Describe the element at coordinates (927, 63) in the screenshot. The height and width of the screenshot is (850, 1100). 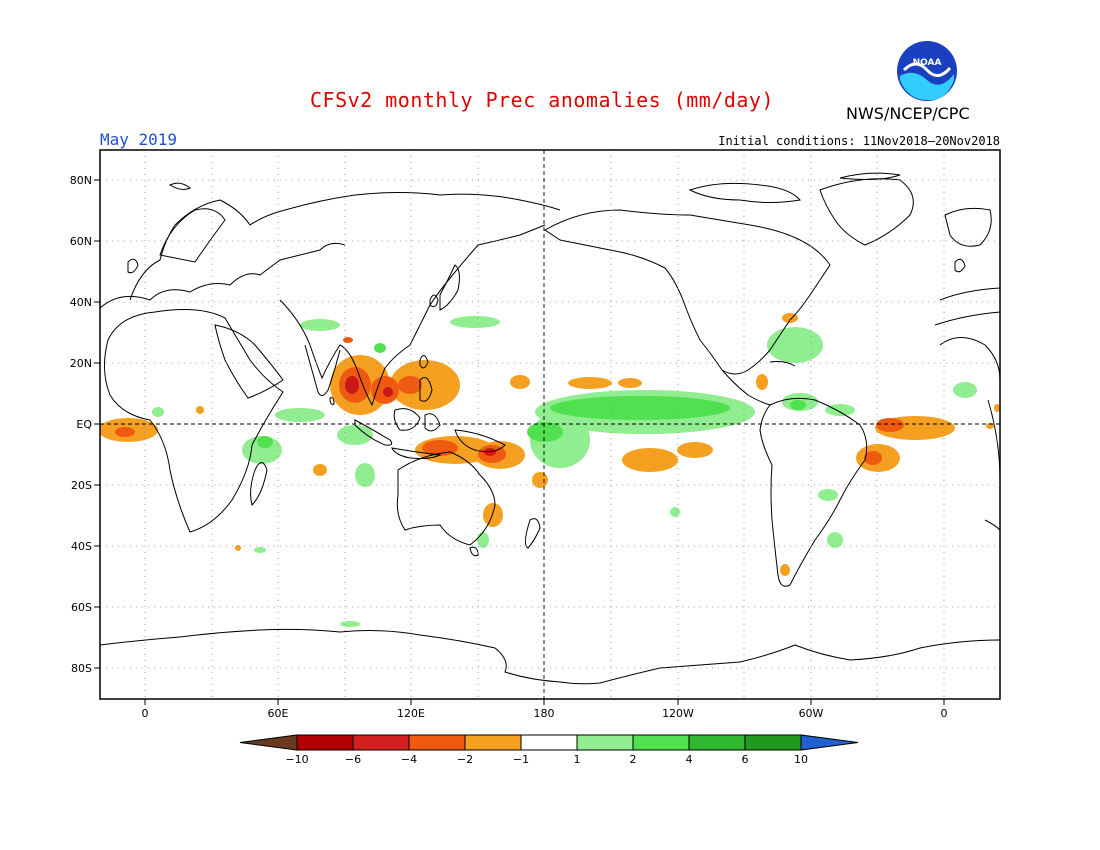
I see `logo-text: NOAA` at that location.